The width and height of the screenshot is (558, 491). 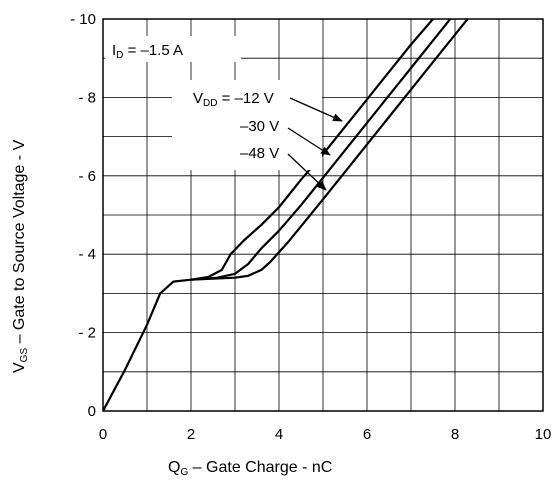 I want to click on y-tick-label: - 6, so click(x=87, y=176).